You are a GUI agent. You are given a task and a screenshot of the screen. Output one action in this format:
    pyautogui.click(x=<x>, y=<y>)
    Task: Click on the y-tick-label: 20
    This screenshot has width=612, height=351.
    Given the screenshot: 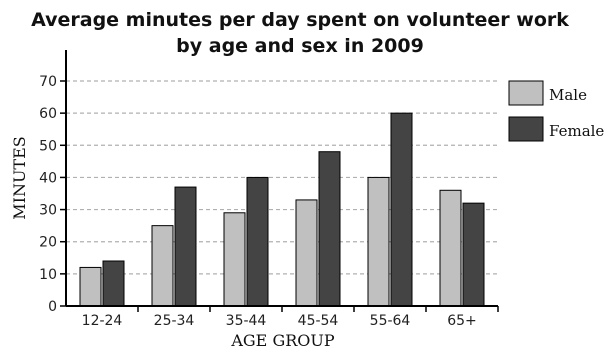 What is the action you would take?
    pyautogui.click(x=48, y=243)
    